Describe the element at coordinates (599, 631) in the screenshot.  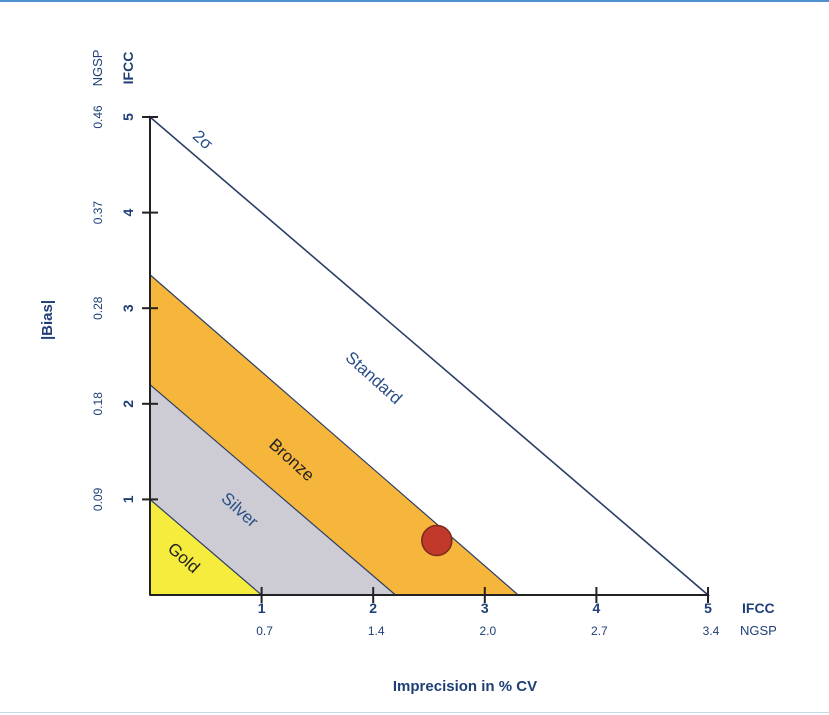
I see `x-tick-label-secondary: 2.7` at that location.